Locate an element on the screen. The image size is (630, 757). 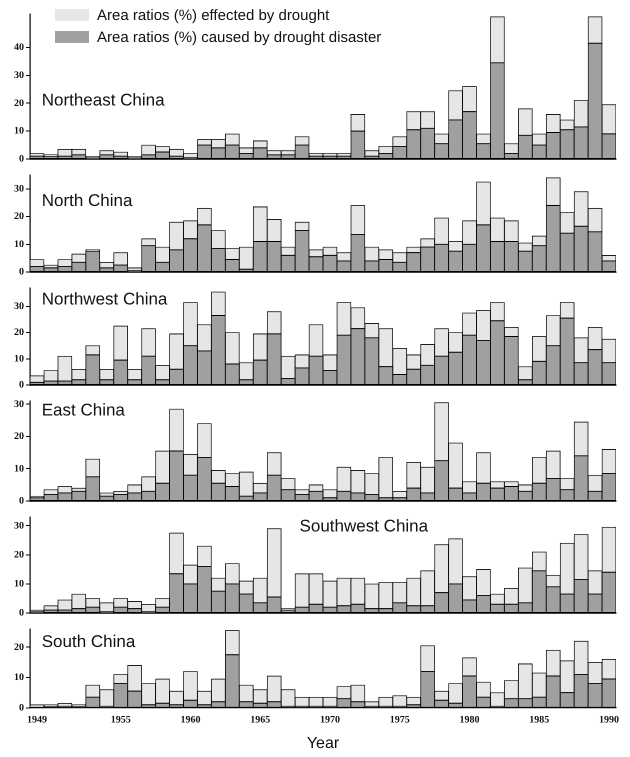
x-tick-label: 1949 is located at coordinates (36, 720).